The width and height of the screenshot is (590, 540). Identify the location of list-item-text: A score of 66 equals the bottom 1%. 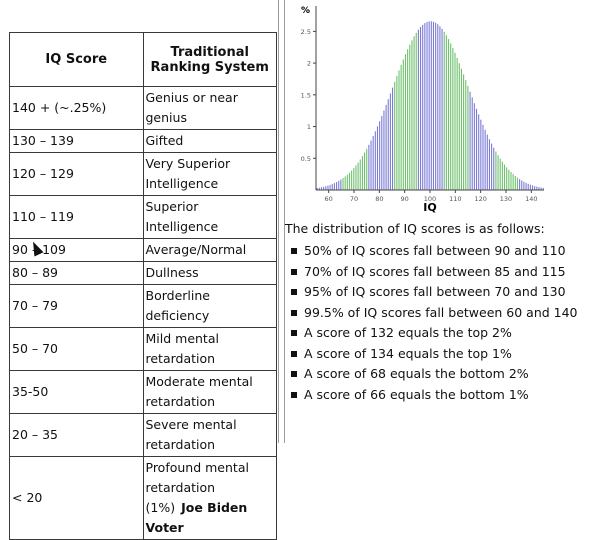
(416, 394).